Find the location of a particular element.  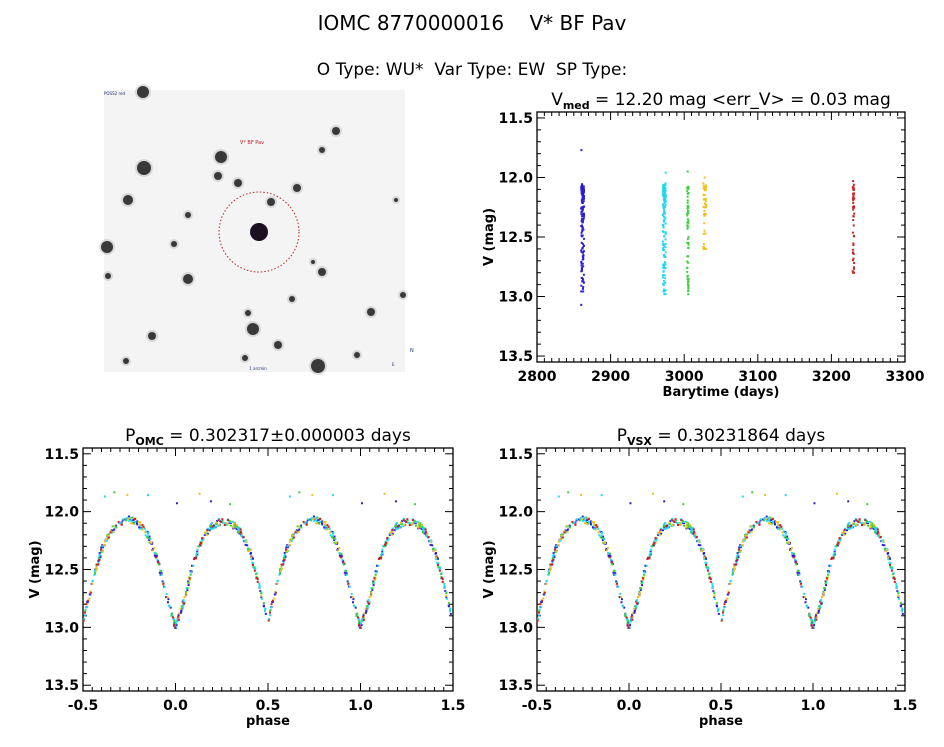

x-tick-label: 3100 is located at coordinates (757, 377).